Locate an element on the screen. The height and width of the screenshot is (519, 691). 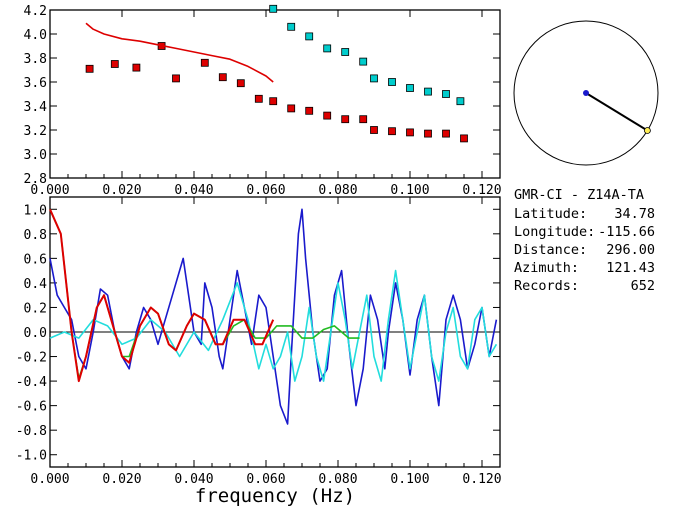
velocity-x-tick-label: 0.120 is located at coordinates (481, 190).